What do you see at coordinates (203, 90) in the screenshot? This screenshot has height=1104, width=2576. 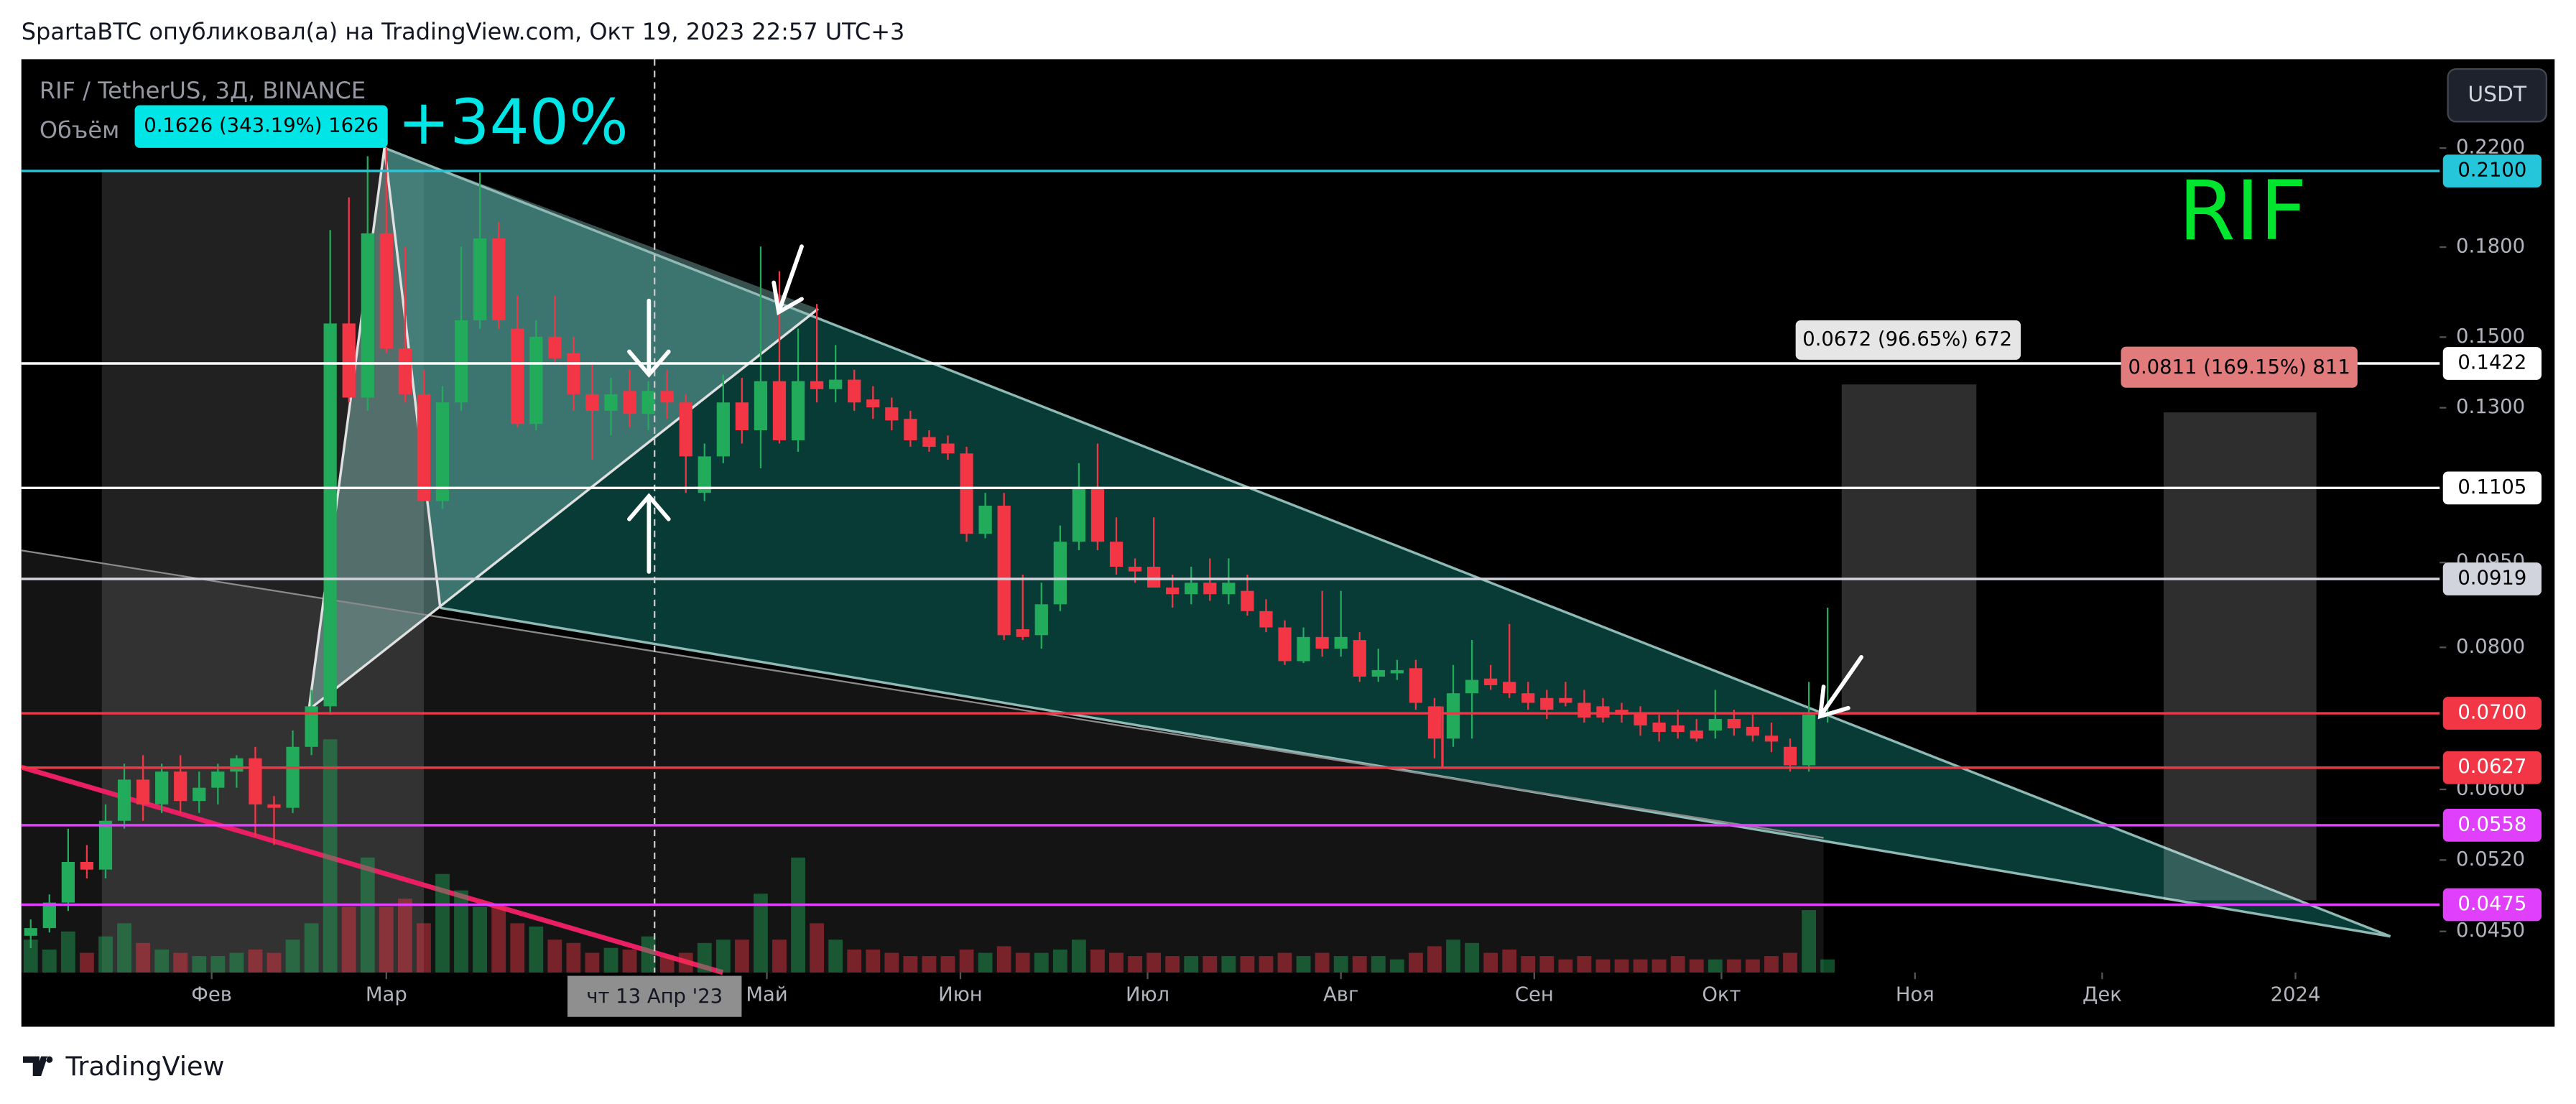 I see `symbol: RIF / TetherUS, 3Д, BINANCE` at bounding box center [203, 90].